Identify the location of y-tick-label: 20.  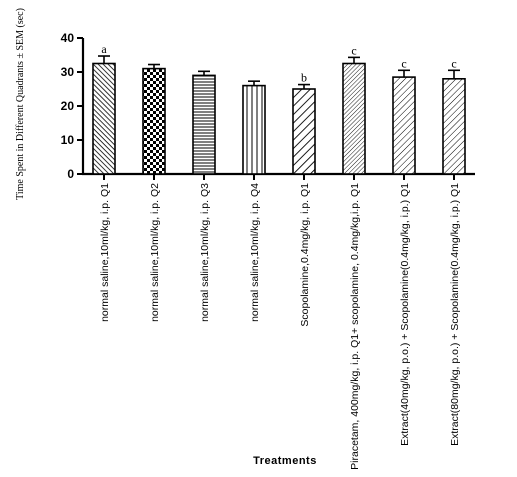
(68, 106).